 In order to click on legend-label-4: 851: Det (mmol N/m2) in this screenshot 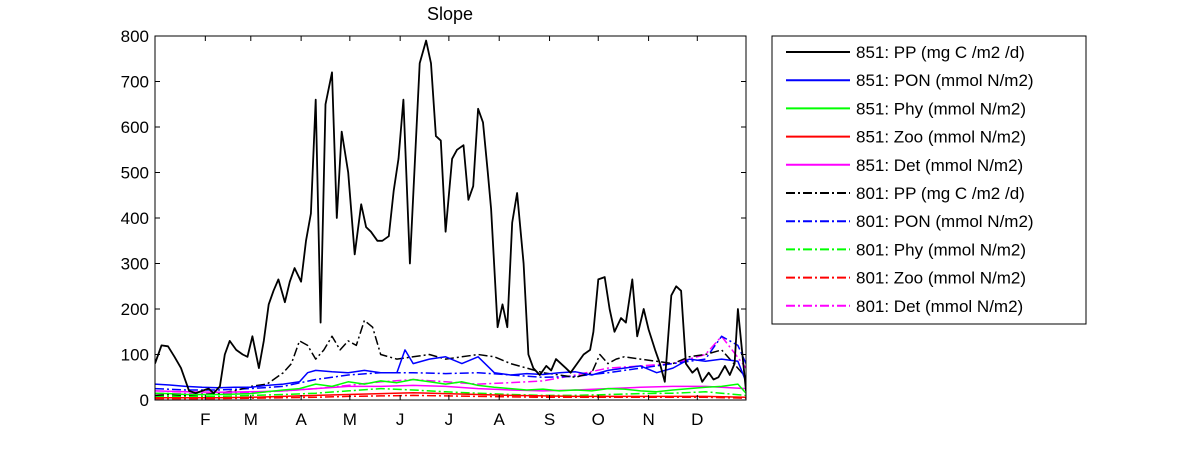, I will do `click(939, 165)`.